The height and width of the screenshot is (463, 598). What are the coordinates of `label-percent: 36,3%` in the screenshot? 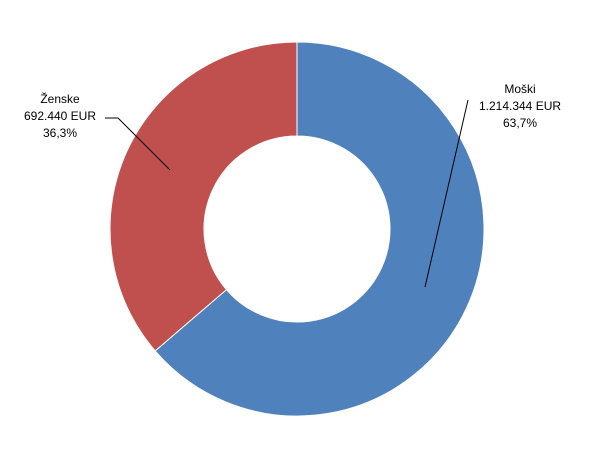 It's located at (60, 133).